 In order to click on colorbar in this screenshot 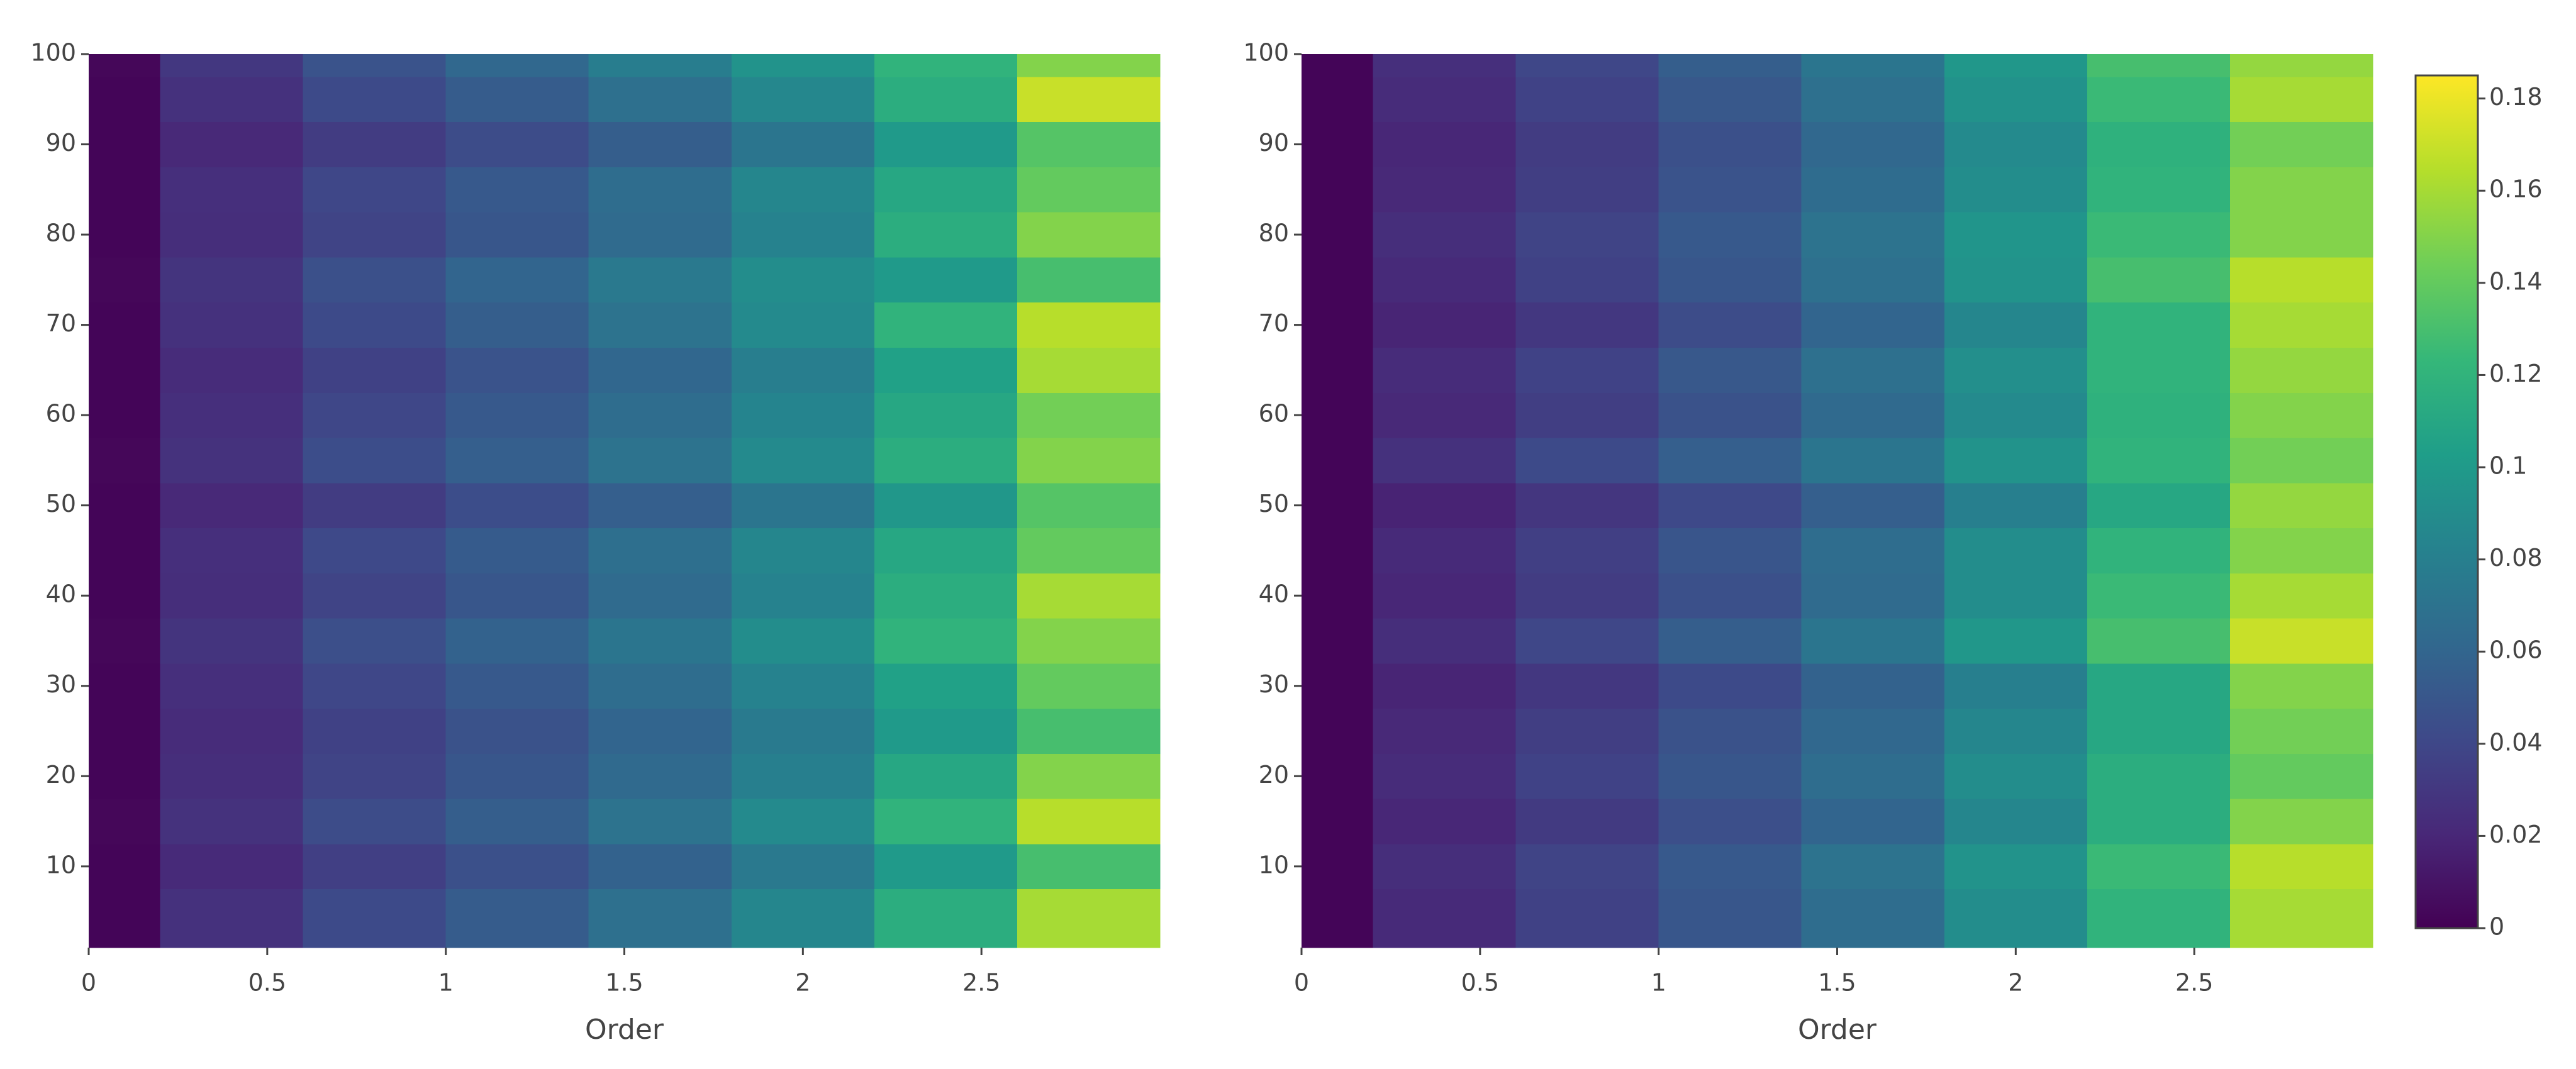, I will do `click(2446, 501)`.